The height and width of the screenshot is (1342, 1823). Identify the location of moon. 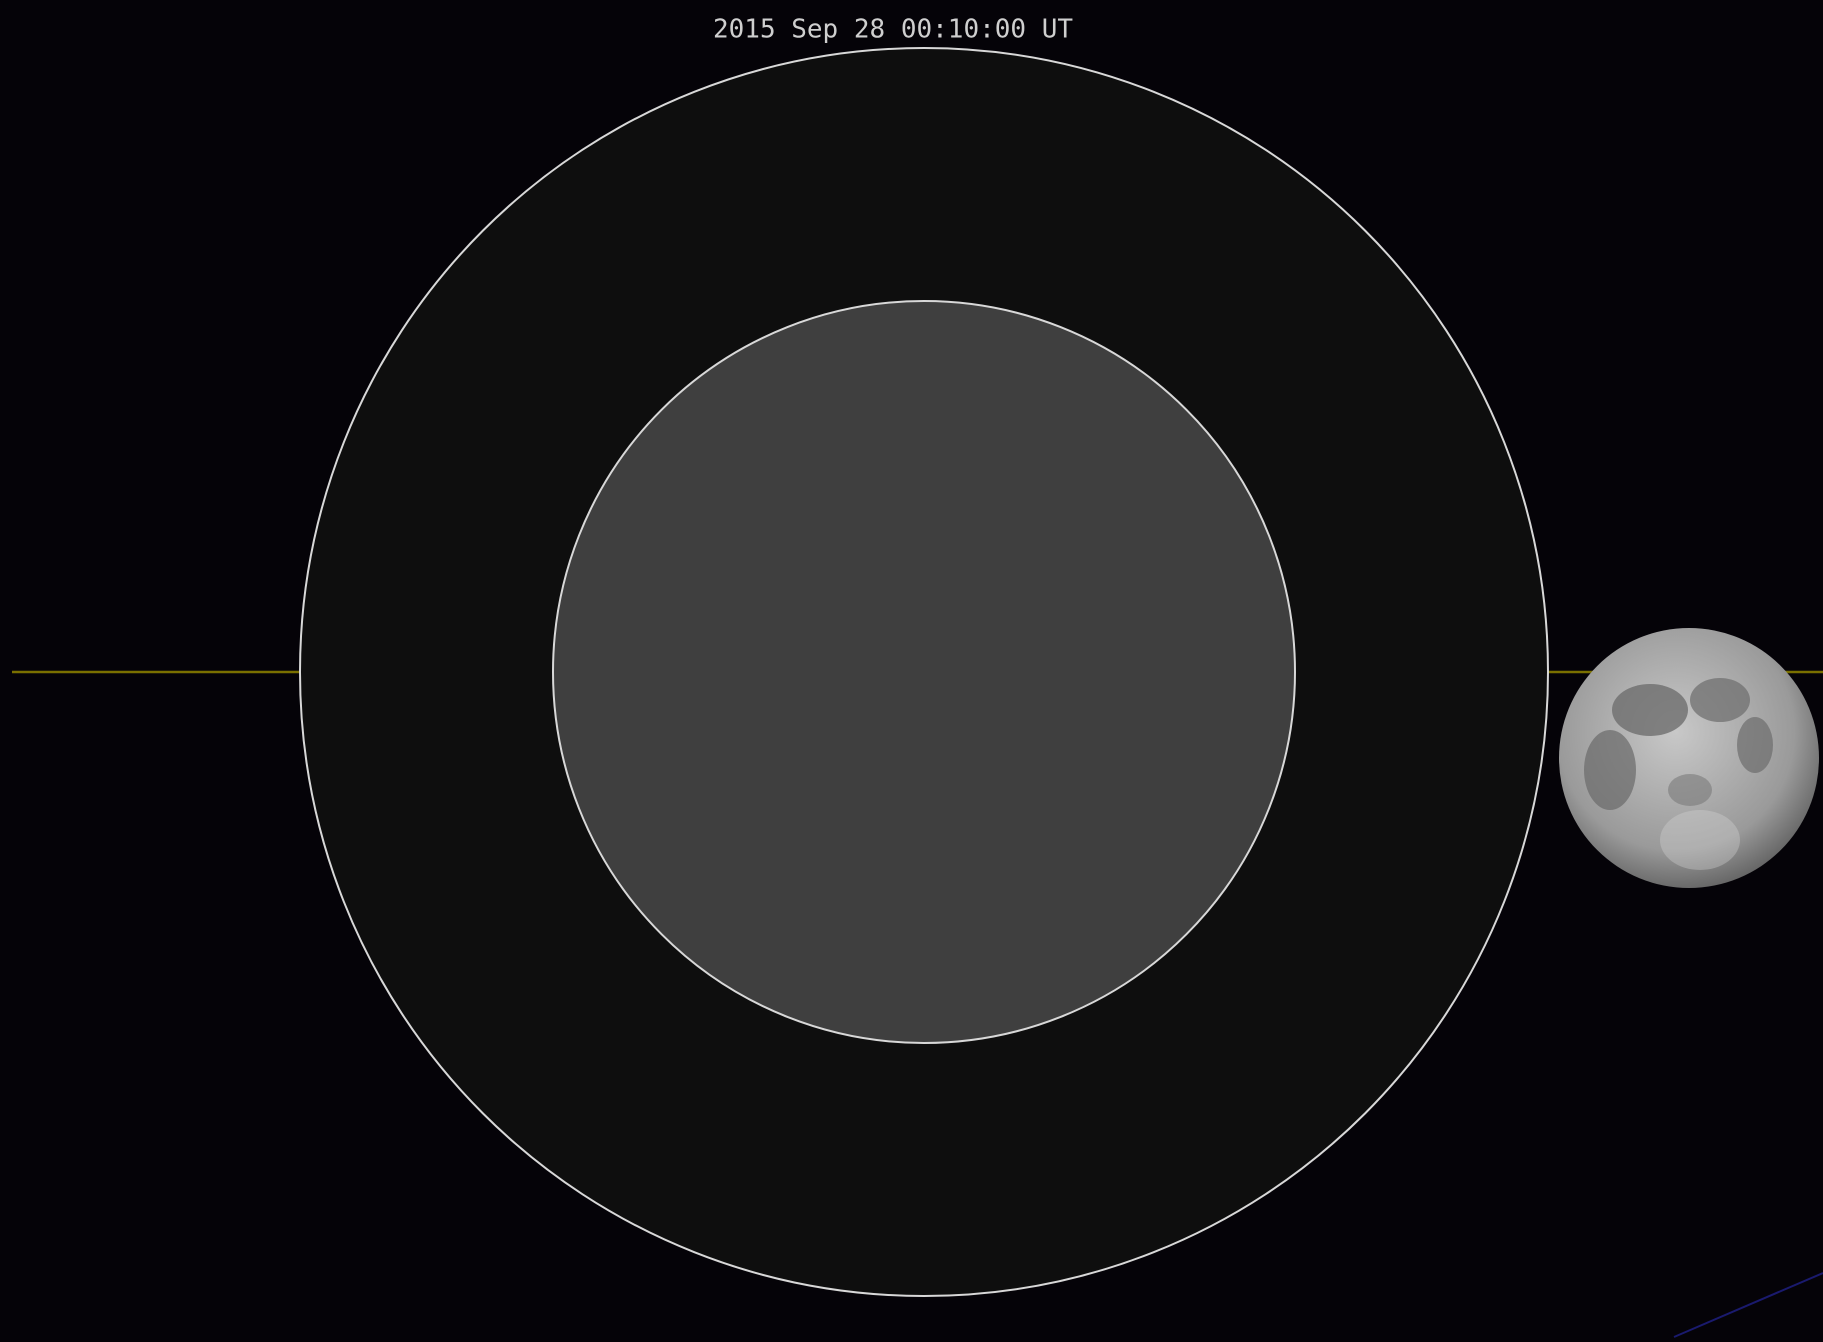
(1689, 758).